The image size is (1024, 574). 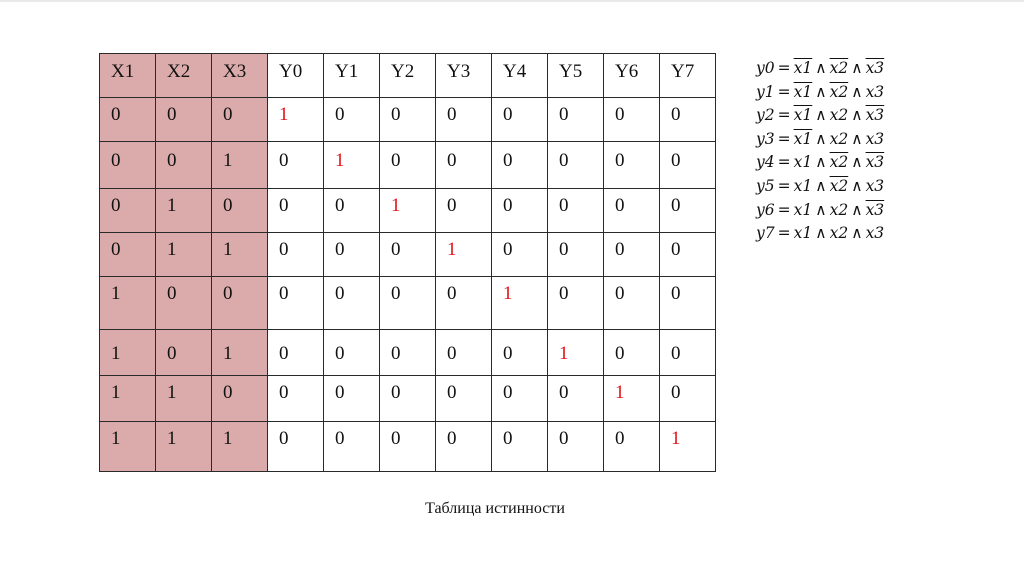 I want to click on header-cell: Y6, so click(x=631, y=75).